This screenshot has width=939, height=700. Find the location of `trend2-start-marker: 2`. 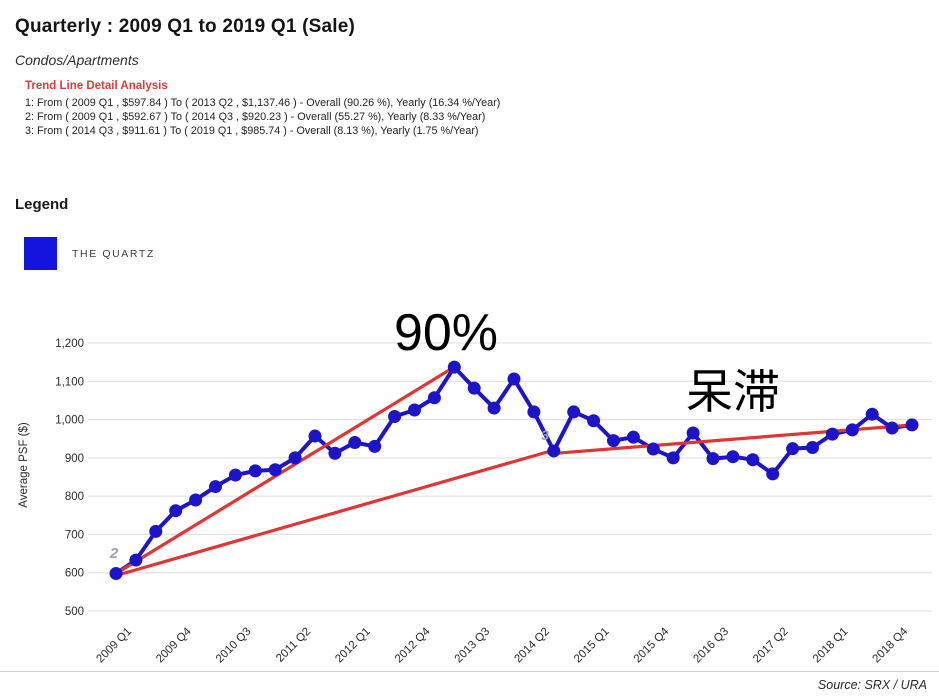

trend2-start-marker: 2 is located at coordinates (114, 553).